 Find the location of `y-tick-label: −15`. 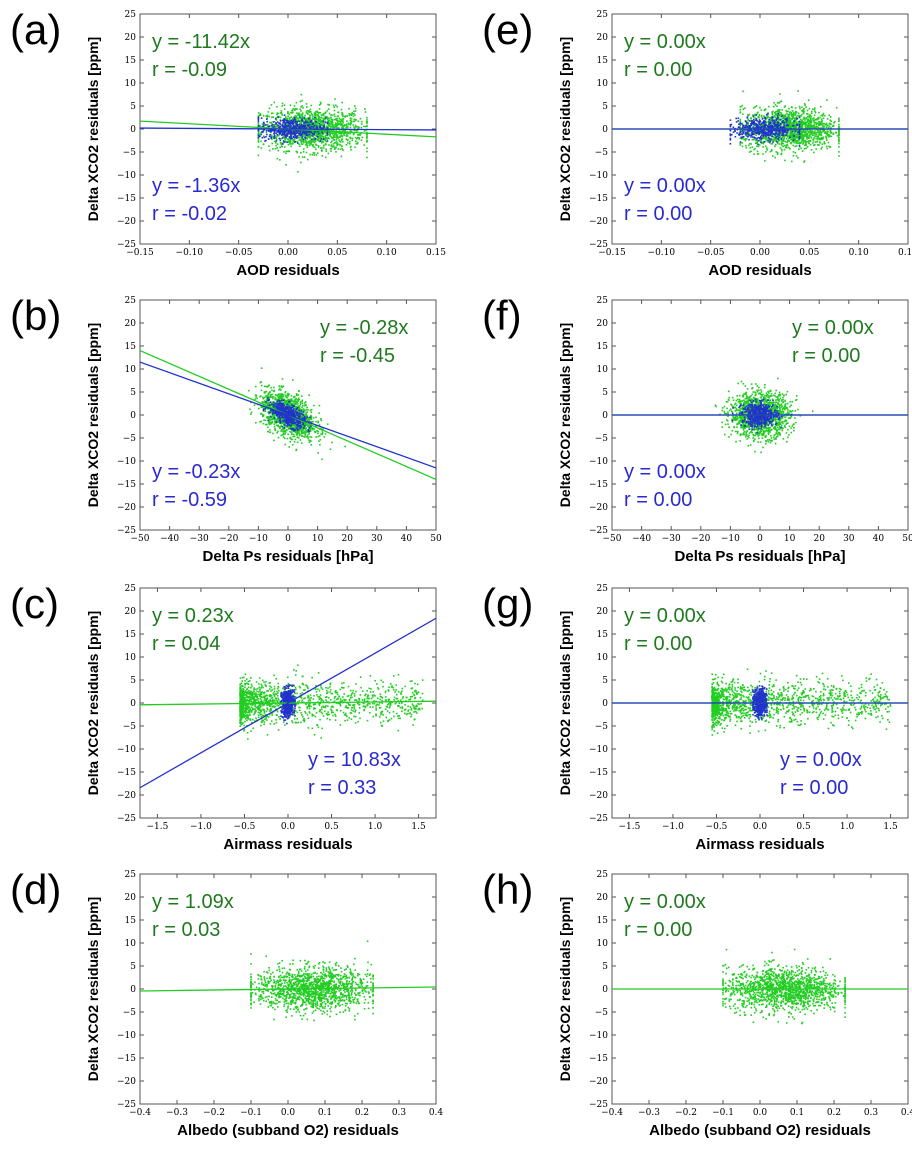

y-tick-label: −15 is located at coordinates (126, 485).